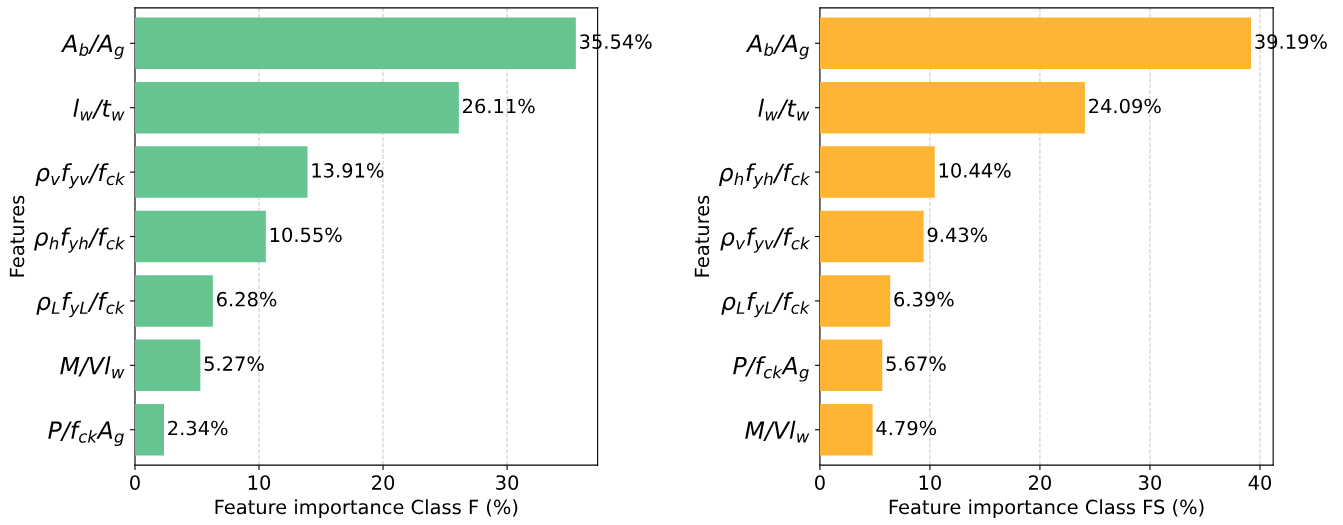 The height and width of the screenshot is (525, 1343). What do you see at coordinates (198, 428) in the screenshot?
I see `data-label: 2.34%` at bounding box center [198, 428].